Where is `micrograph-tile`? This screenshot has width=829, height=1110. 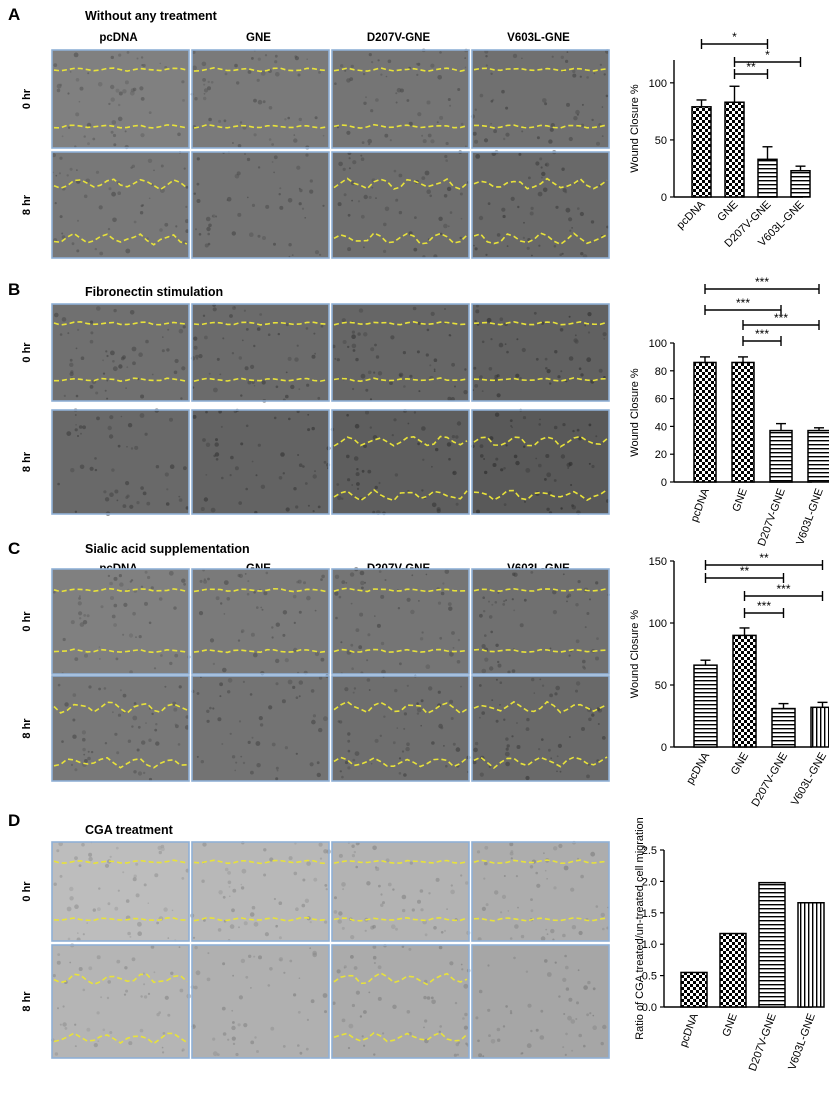
micrograph-tile is located at coordinates (120, 352).